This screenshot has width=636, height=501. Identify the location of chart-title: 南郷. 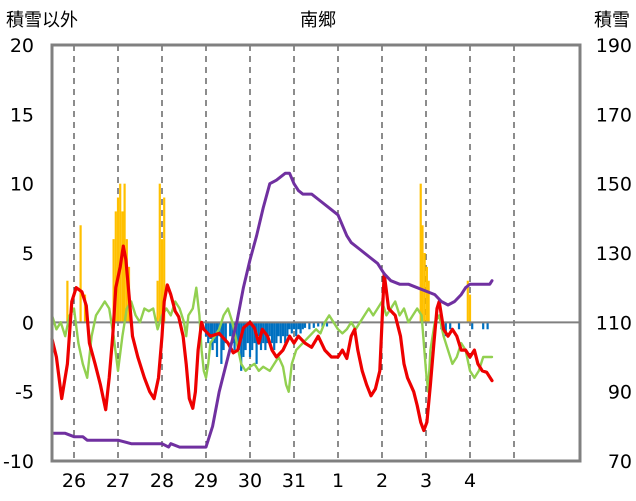
(318, 20).